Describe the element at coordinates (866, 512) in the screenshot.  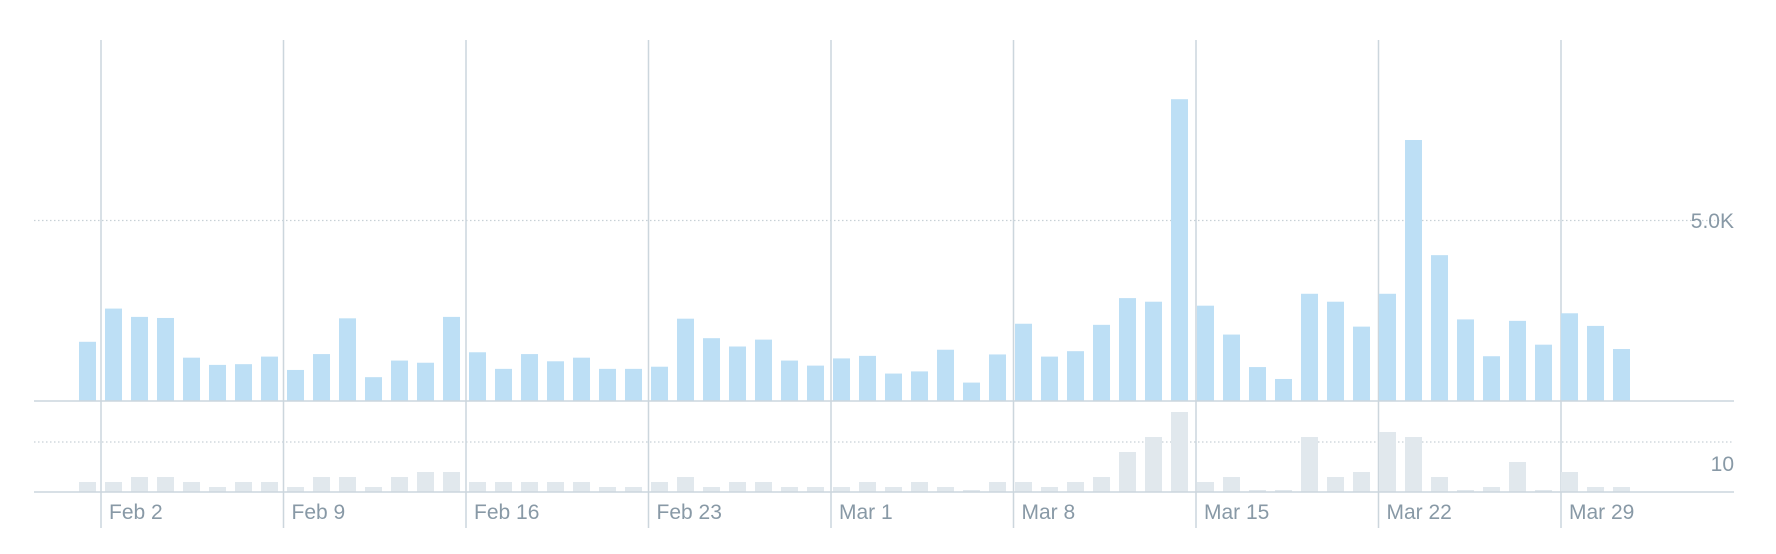
I see `x-tick-label: Mar 1` at that location.